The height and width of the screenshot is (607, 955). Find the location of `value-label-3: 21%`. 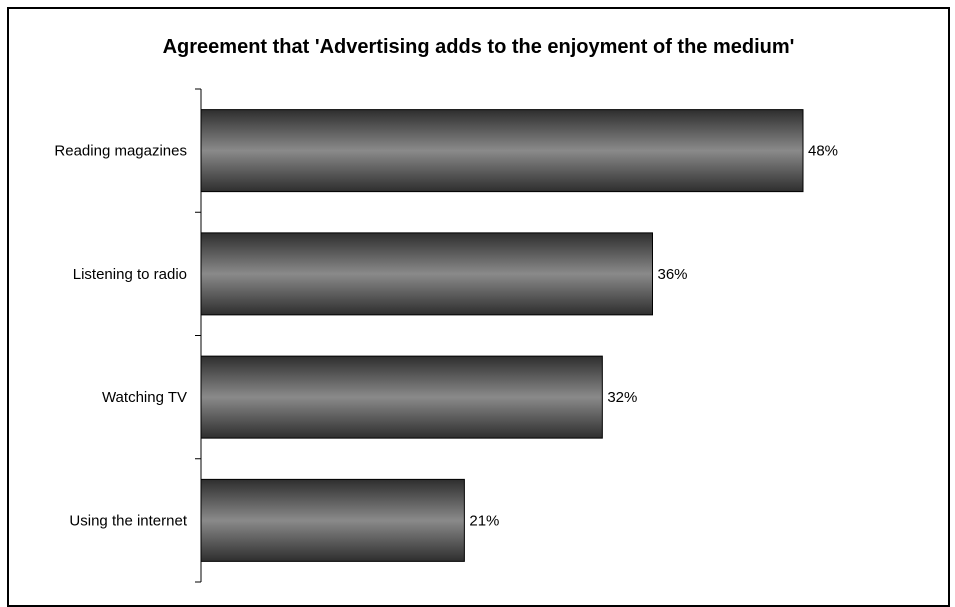

value-label-3: 21% is located at coordinates (484, 520).